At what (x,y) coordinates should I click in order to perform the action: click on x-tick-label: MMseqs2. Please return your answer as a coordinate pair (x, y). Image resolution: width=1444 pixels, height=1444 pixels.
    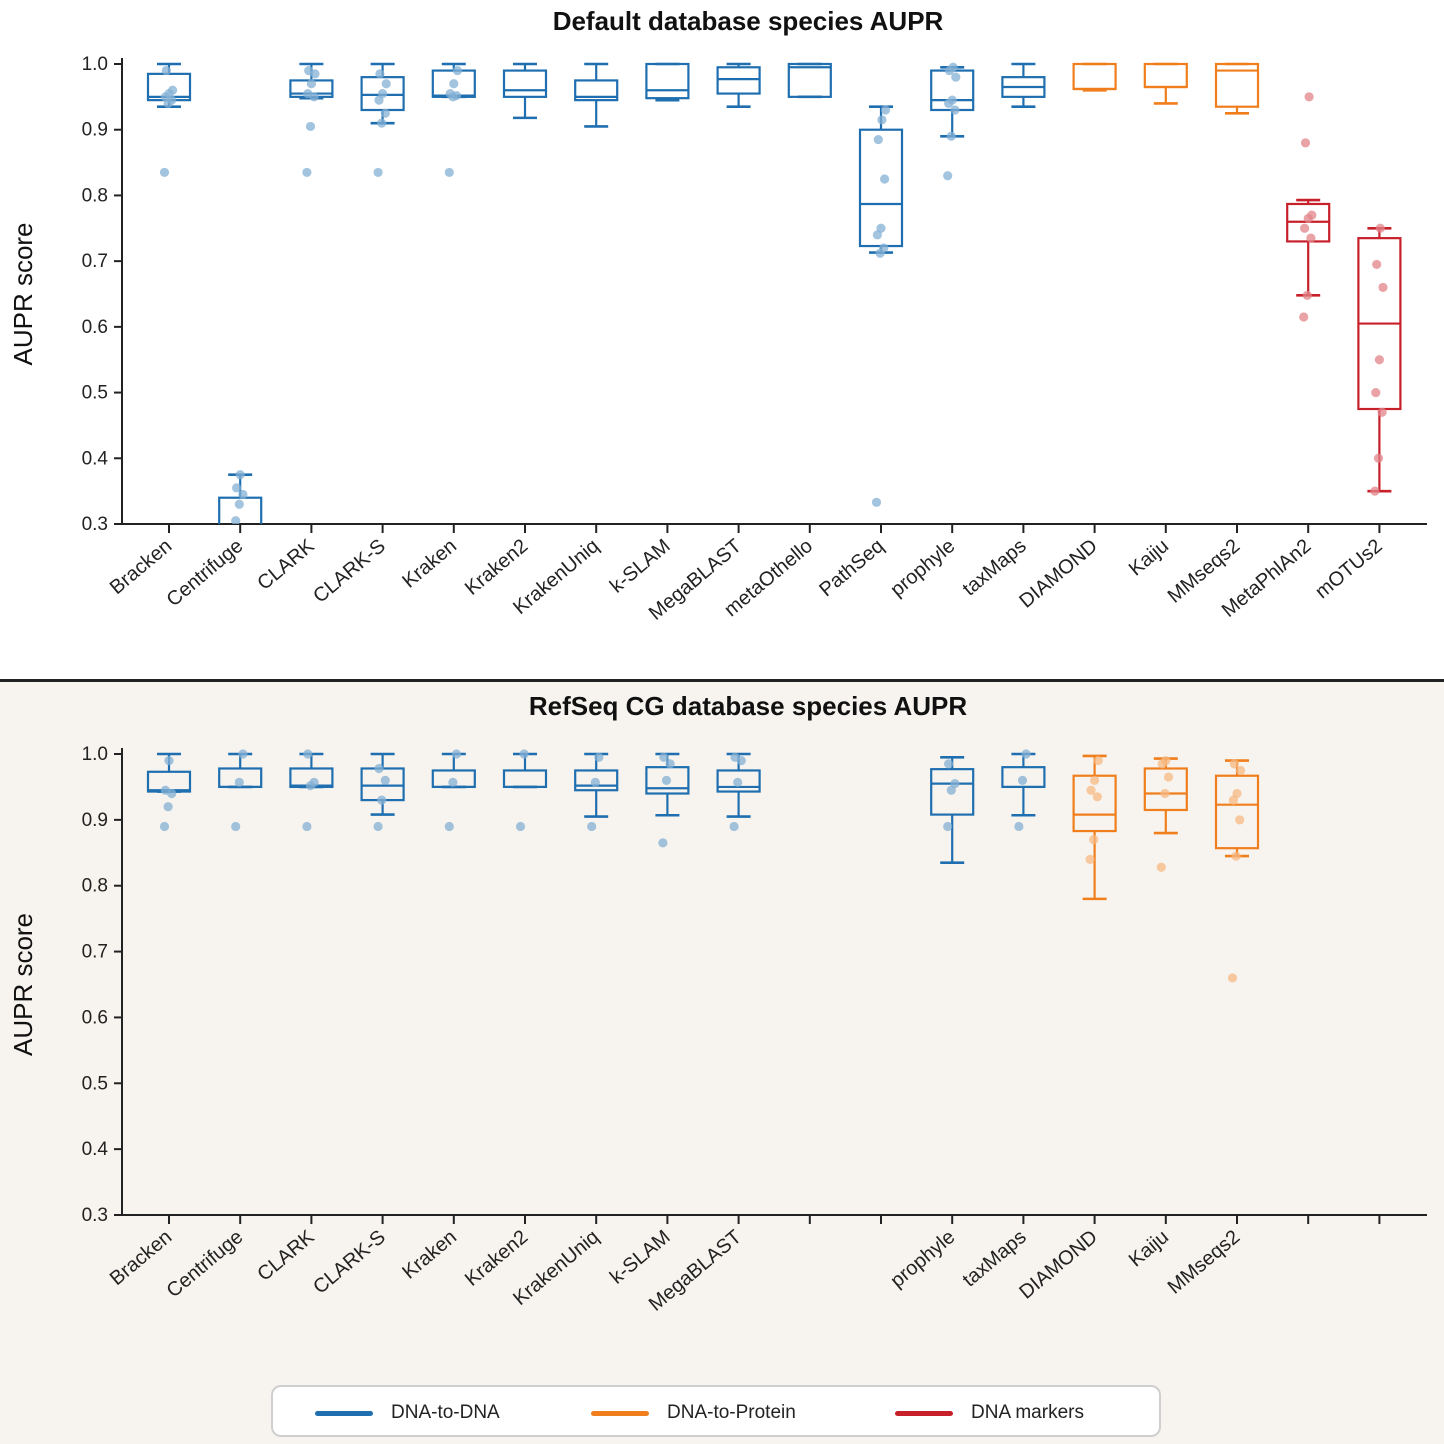
    Looking at the image, I should click on (1204, 1262).